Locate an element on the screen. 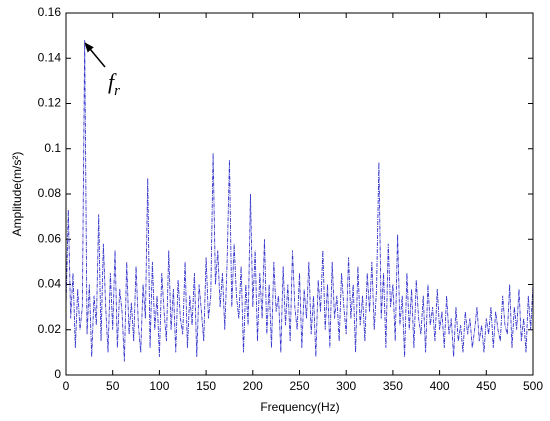 The height and width of the screenshot is (421, 550). x-axis-label: Frequency(Hz) is located at coordinates (299, 407).